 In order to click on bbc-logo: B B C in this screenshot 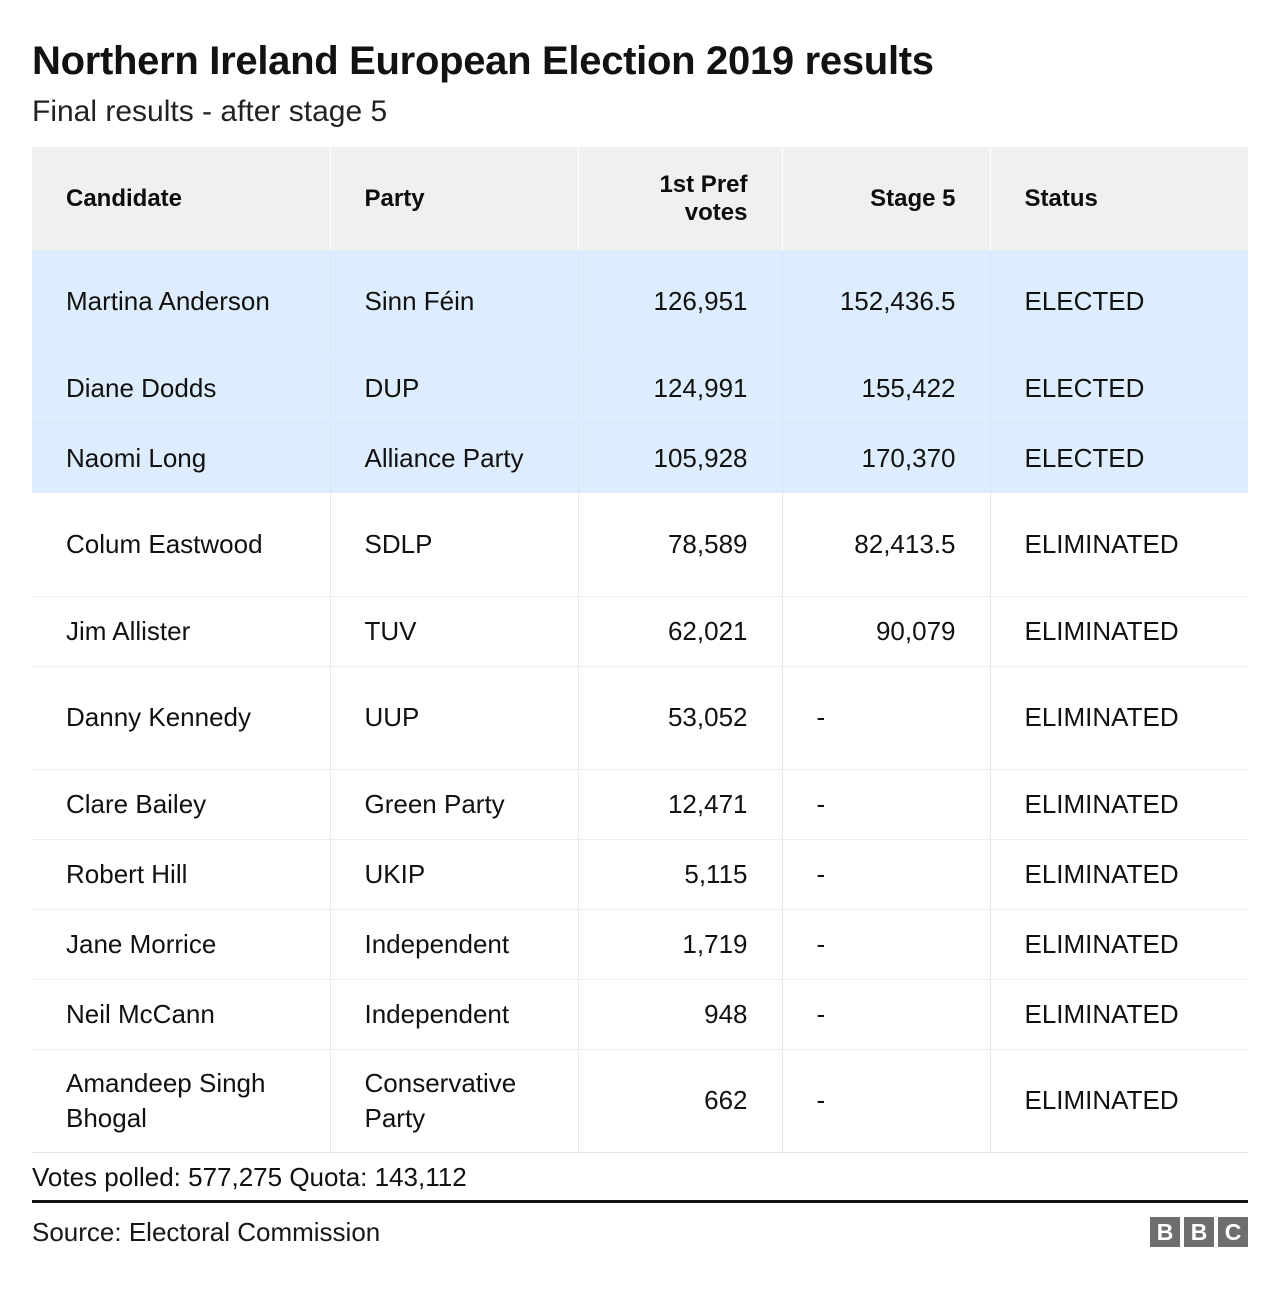, I will do `click(1199, 1231)`.